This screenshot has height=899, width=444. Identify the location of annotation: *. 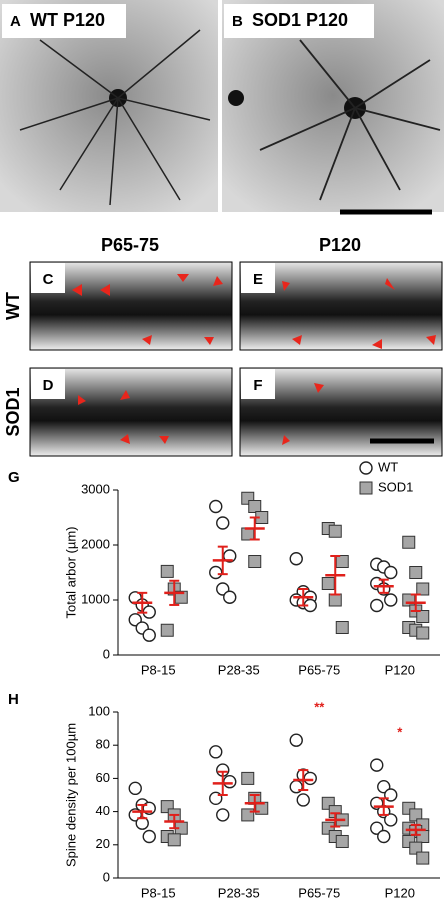
(400, 732).